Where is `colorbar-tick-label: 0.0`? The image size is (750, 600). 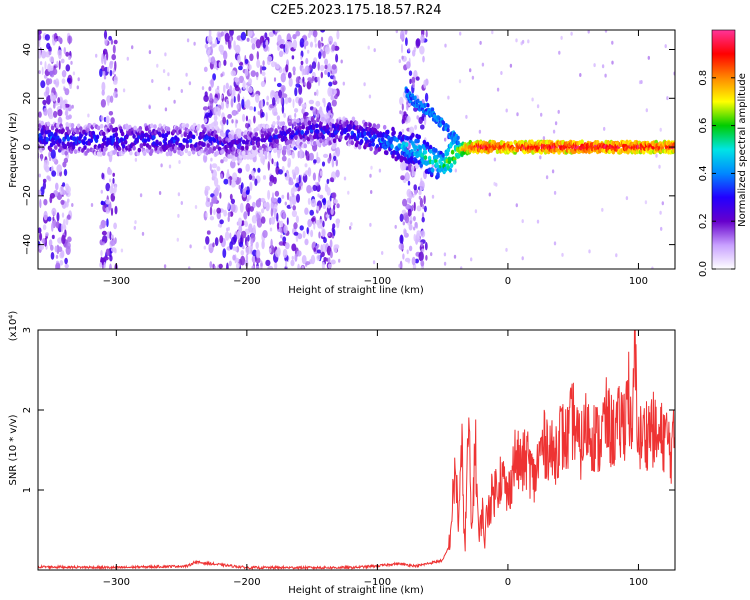 colorbar-tick-label: 0.0 is located at coordinates (703, 269).